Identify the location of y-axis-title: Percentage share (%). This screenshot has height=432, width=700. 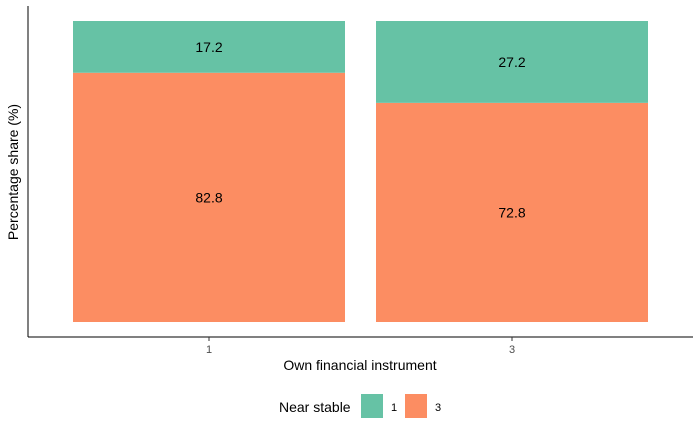
(13, 172).